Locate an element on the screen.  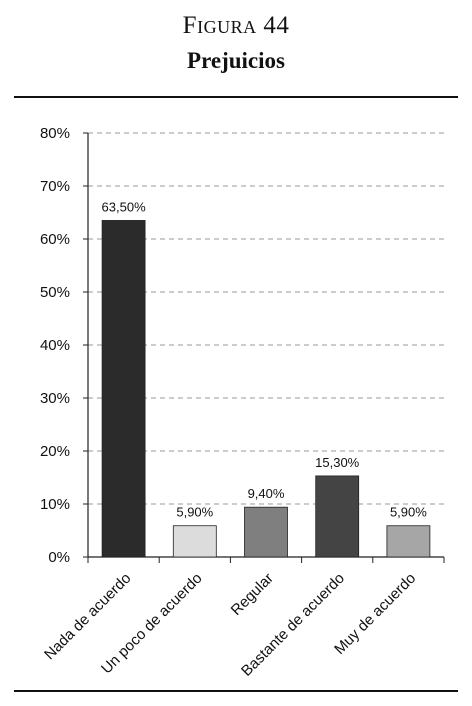
y-tick-label: 80% is located at coordinates (55, 133).